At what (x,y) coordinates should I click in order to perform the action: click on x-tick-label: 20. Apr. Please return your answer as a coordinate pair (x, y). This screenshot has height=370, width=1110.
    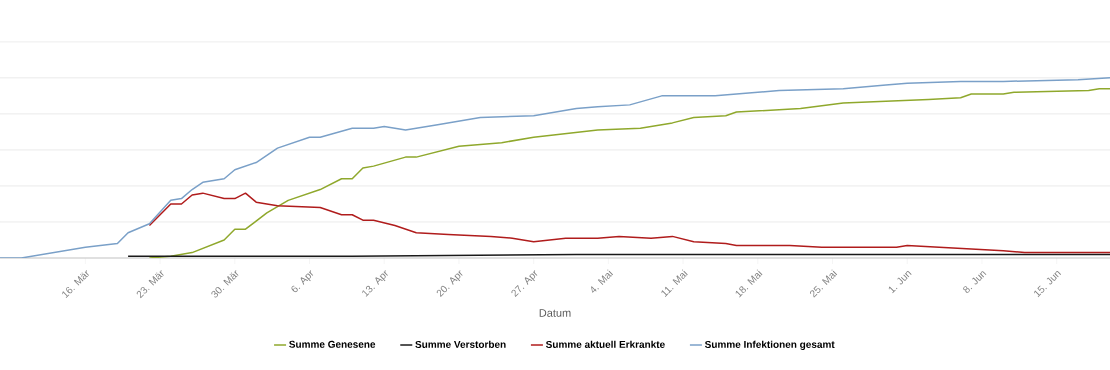
    Looking at the image, I should click on (449, 284).